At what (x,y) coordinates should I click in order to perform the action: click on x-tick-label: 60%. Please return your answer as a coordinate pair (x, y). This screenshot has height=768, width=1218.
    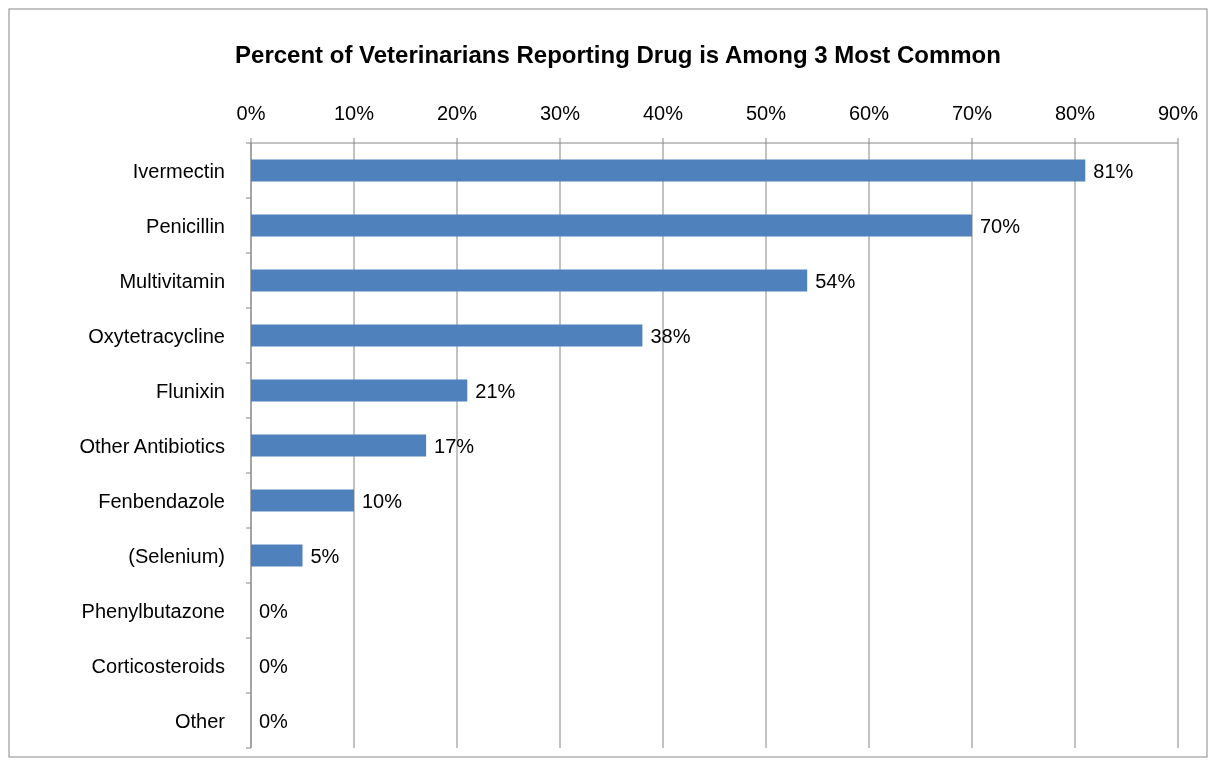
    Looking at the image, I should click on (869, 113).